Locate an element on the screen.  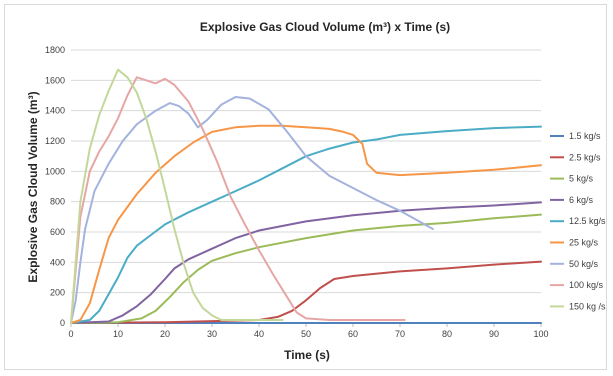
legend-entry: 12.5 kg/s is located at coordinates (587, 221).